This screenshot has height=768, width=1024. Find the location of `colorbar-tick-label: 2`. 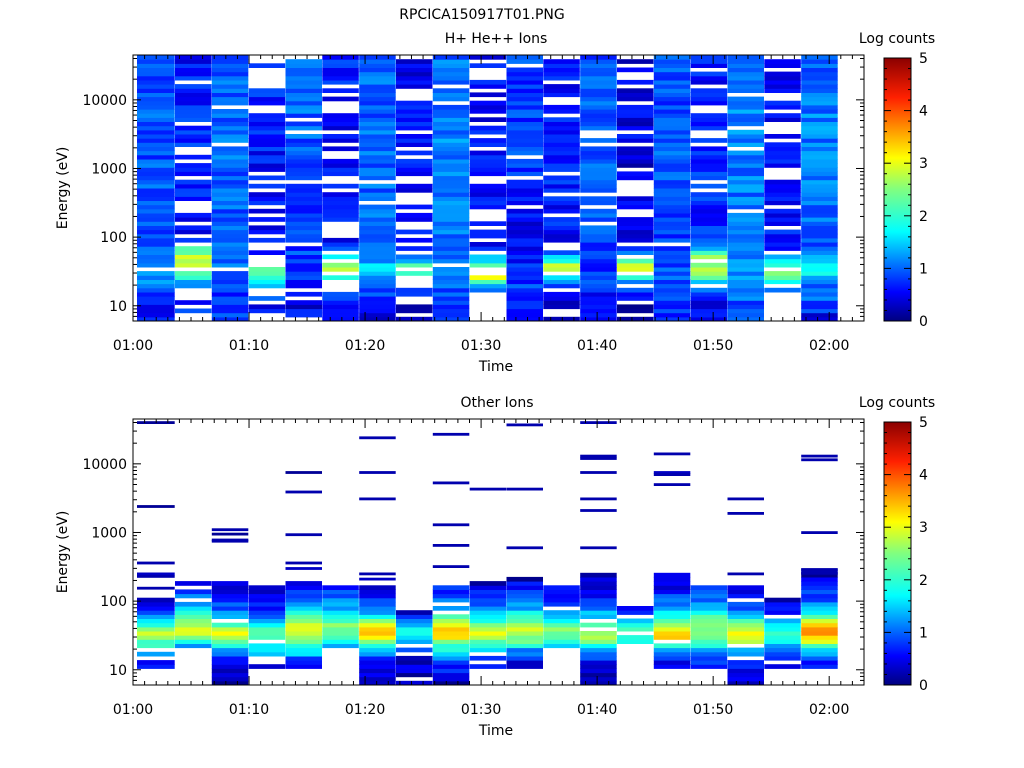

colorbar-tick-label: 2 is located at coordinates (923, 217).